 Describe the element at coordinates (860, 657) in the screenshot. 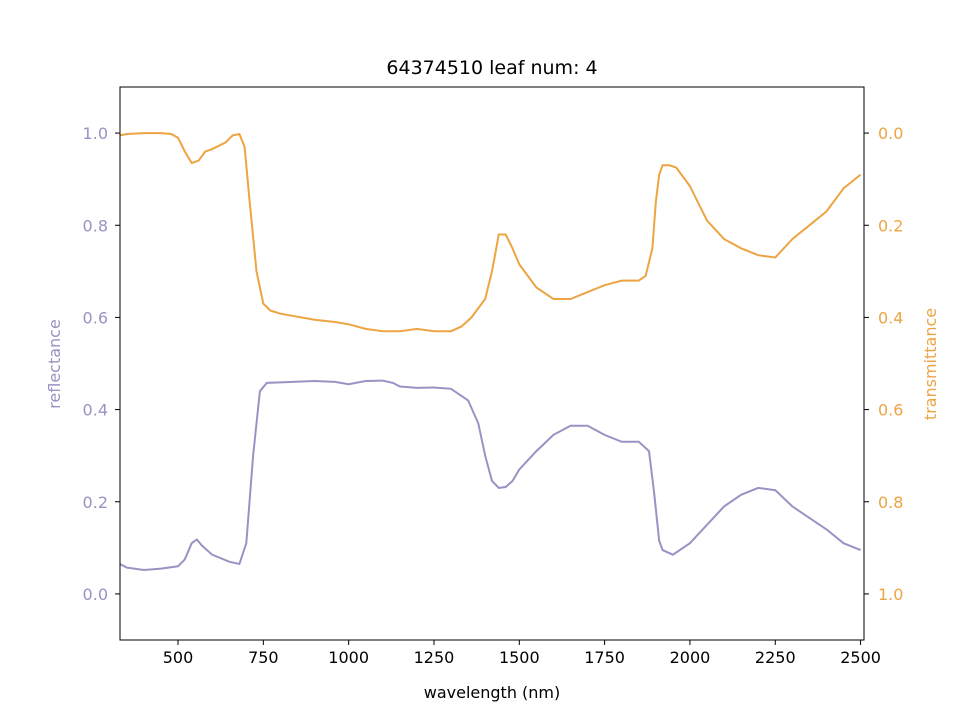

I see `x-tick-label: 2500` at that location.